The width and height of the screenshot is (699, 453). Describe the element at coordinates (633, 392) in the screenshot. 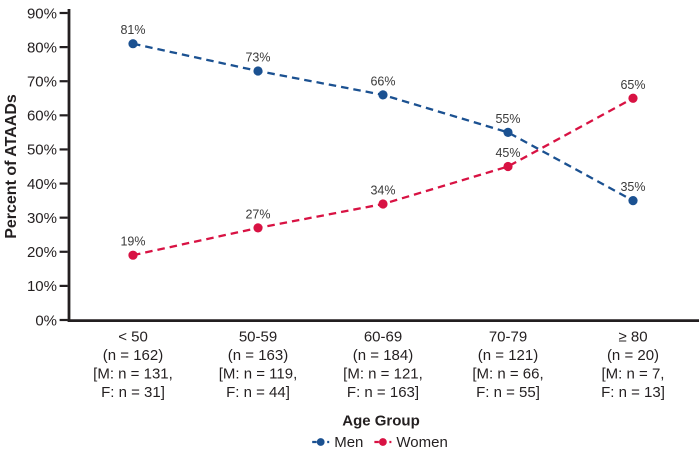

I see `x-category-subline: F: n = 13]` at that location.